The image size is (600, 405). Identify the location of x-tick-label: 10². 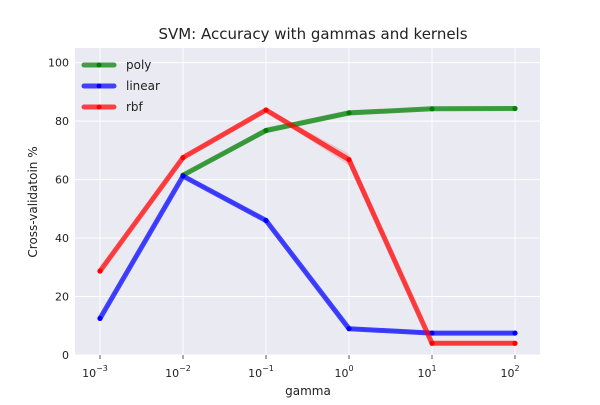
(509, 372).